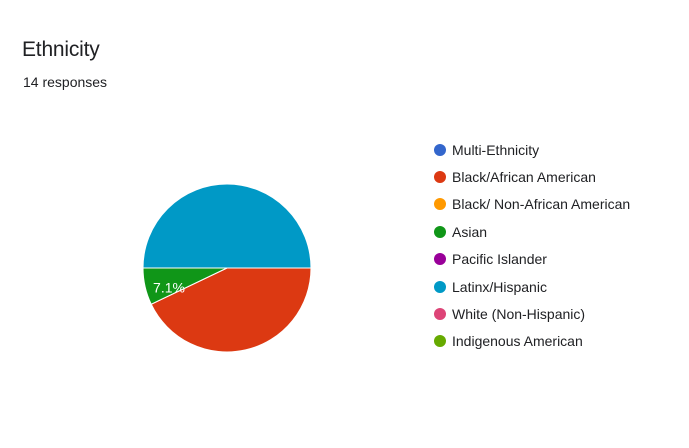 The height and width of the screenshot is (448, 689). I want to click on legend-label: Black/African American, so click(524, 177).